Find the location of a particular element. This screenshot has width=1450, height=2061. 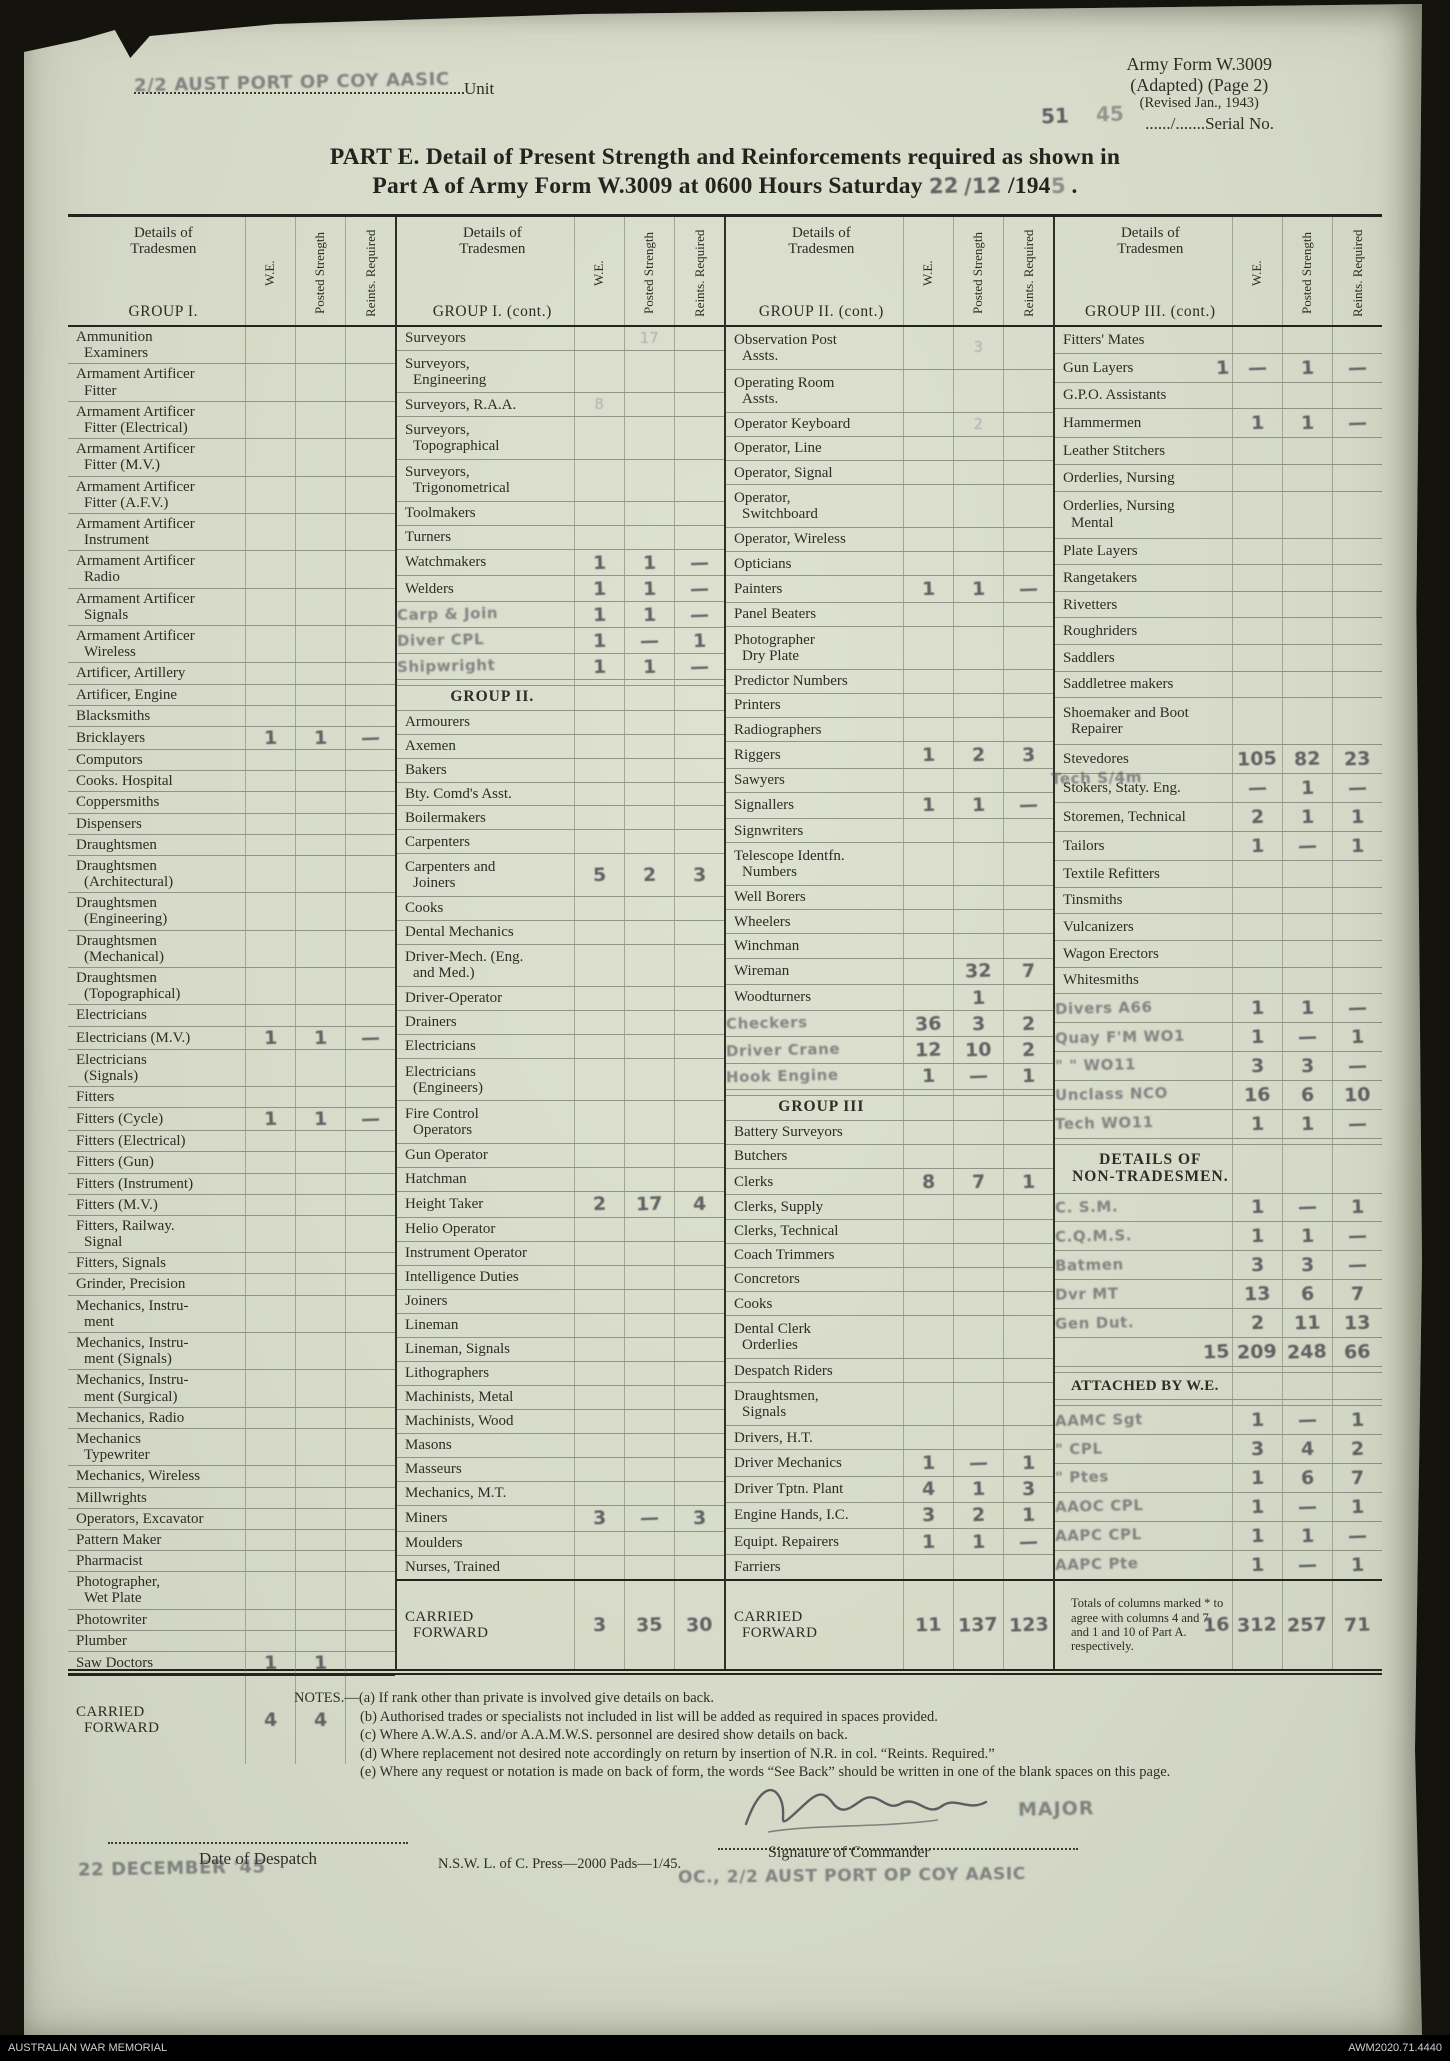

column-header-we: W.E. is located at coordinates (1257, 272).